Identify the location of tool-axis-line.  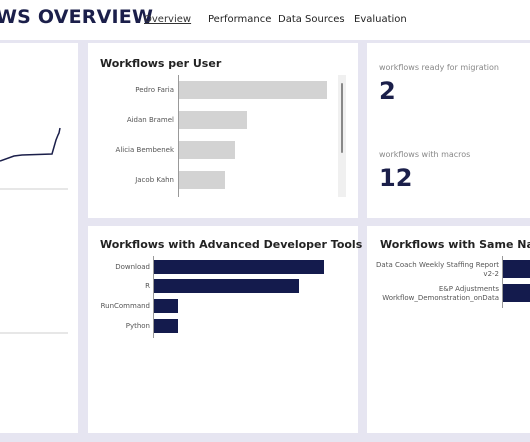
(153, 297).